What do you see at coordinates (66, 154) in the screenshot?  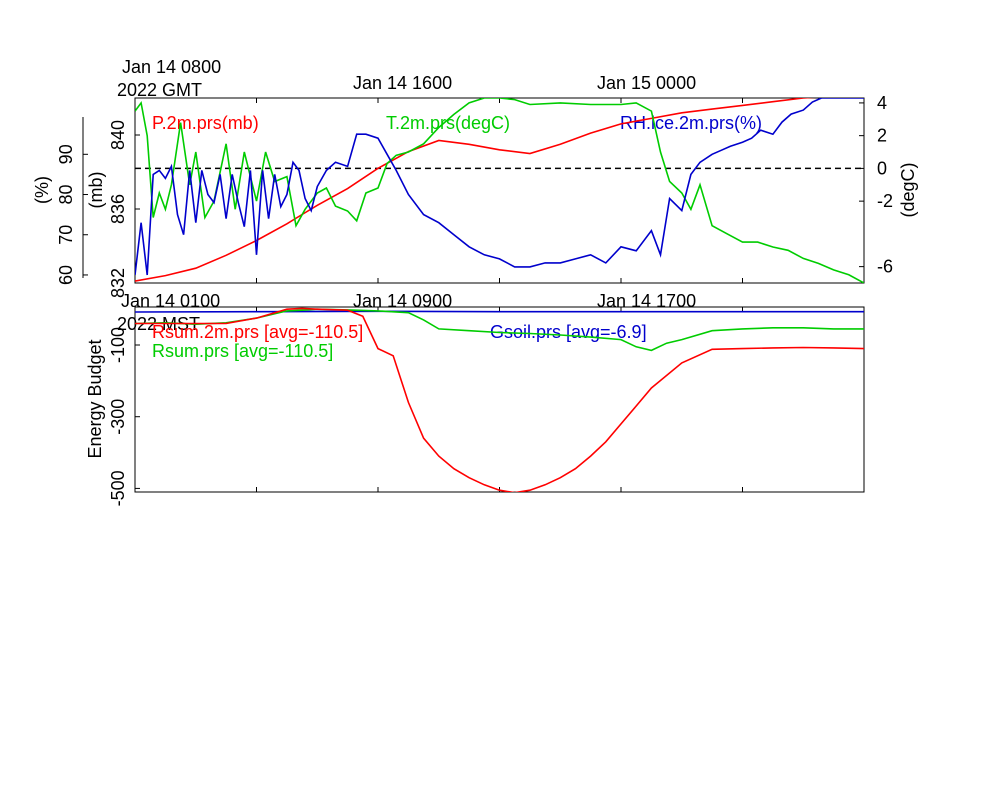 I see `pct-tick-label: 90` at bounding box center [66, 154].